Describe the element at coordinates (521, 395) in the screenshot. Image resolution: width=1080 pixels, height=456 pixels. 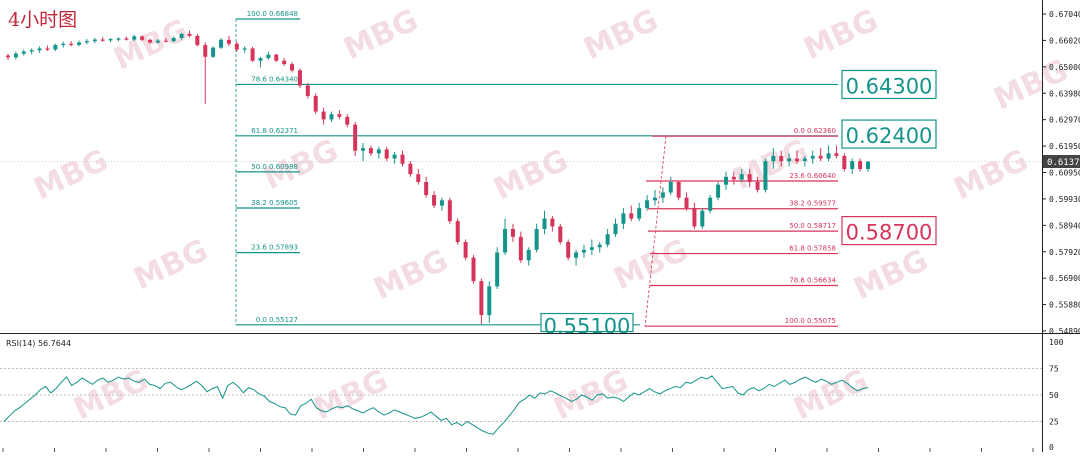
I see `rsi-level-lines` at that location.